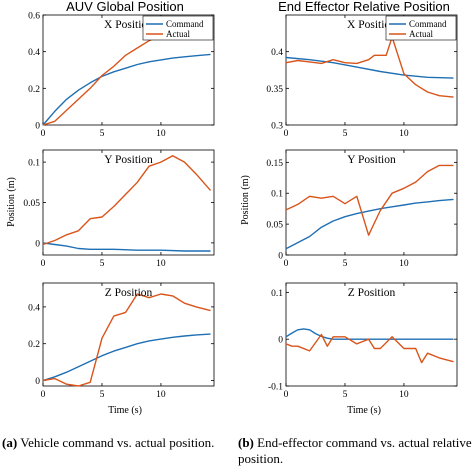 This screenshot has height=472, width=474. Describe the element at coordinates (125, 410) in the screenshot. I see `left-xlabel: Time (s)` at that location.